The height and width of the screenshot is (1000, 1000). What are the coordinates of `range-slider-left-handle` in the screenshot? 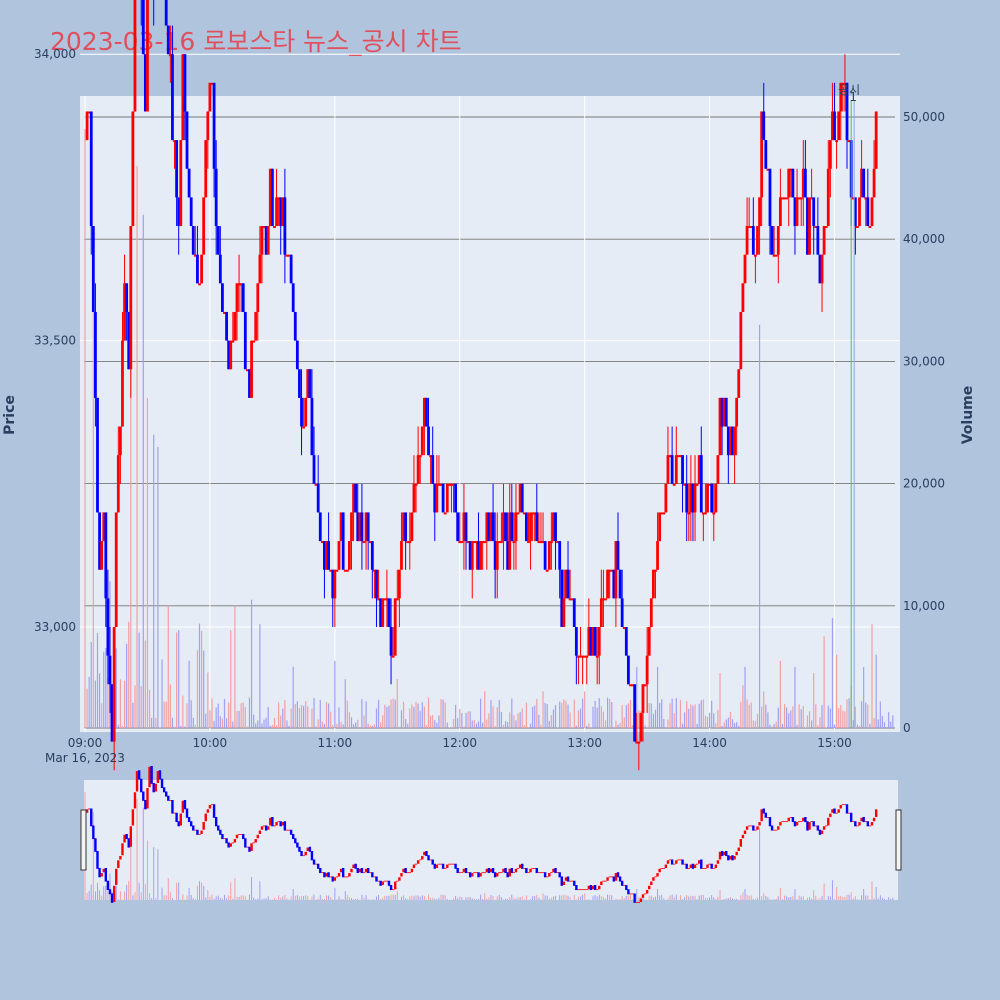 It's located at (83, 840).